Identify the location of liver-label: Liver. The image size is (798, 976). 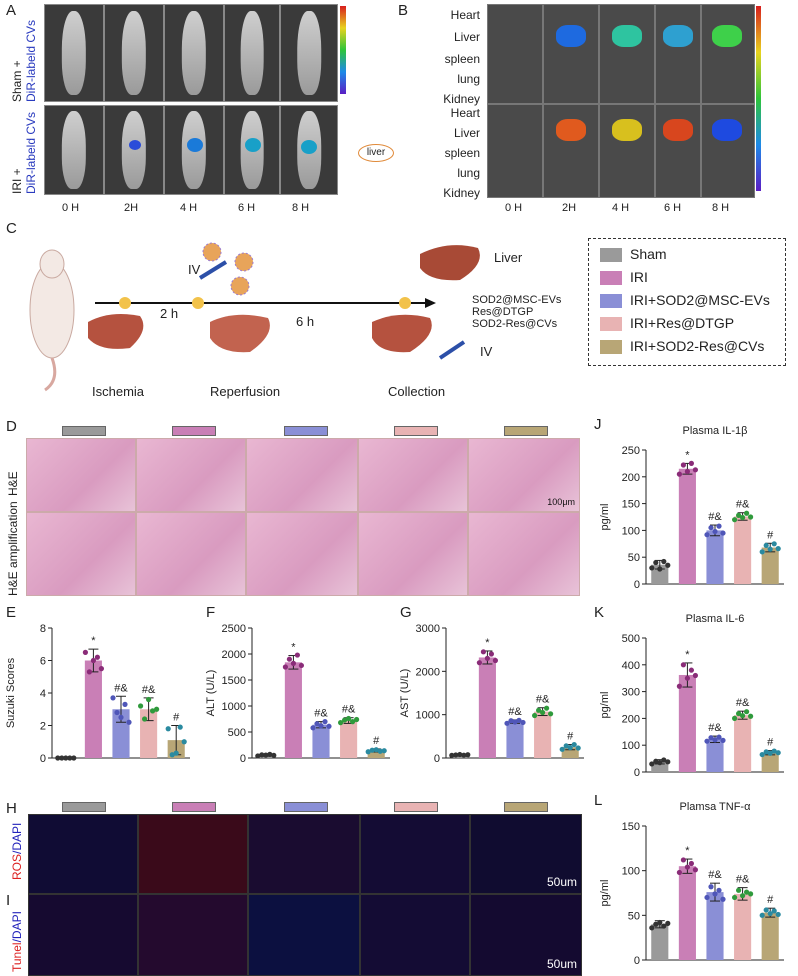
(508, 257).